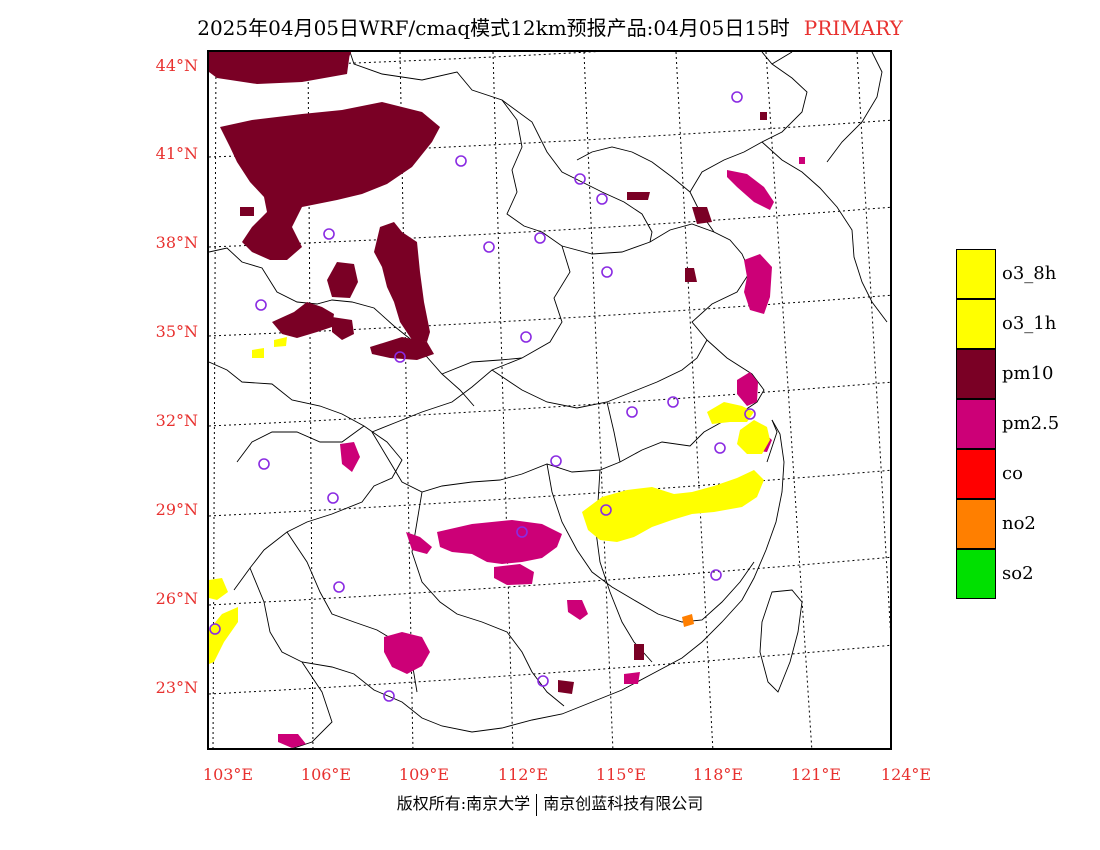 The image size is (1100, 850). What do you see at coordinates (1018, 573) in the screenshot?
I see `legend-label-so2: so2` at bounding box center [1018, 573].